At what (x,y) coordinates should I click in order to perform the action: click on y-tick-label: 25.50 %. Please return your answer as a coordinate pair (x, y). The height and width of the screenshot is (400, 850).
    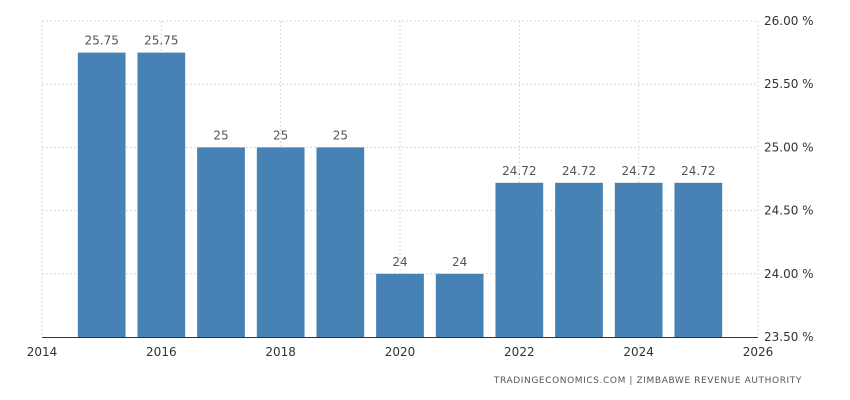
    Looking at the image, I should click on (789, 84).